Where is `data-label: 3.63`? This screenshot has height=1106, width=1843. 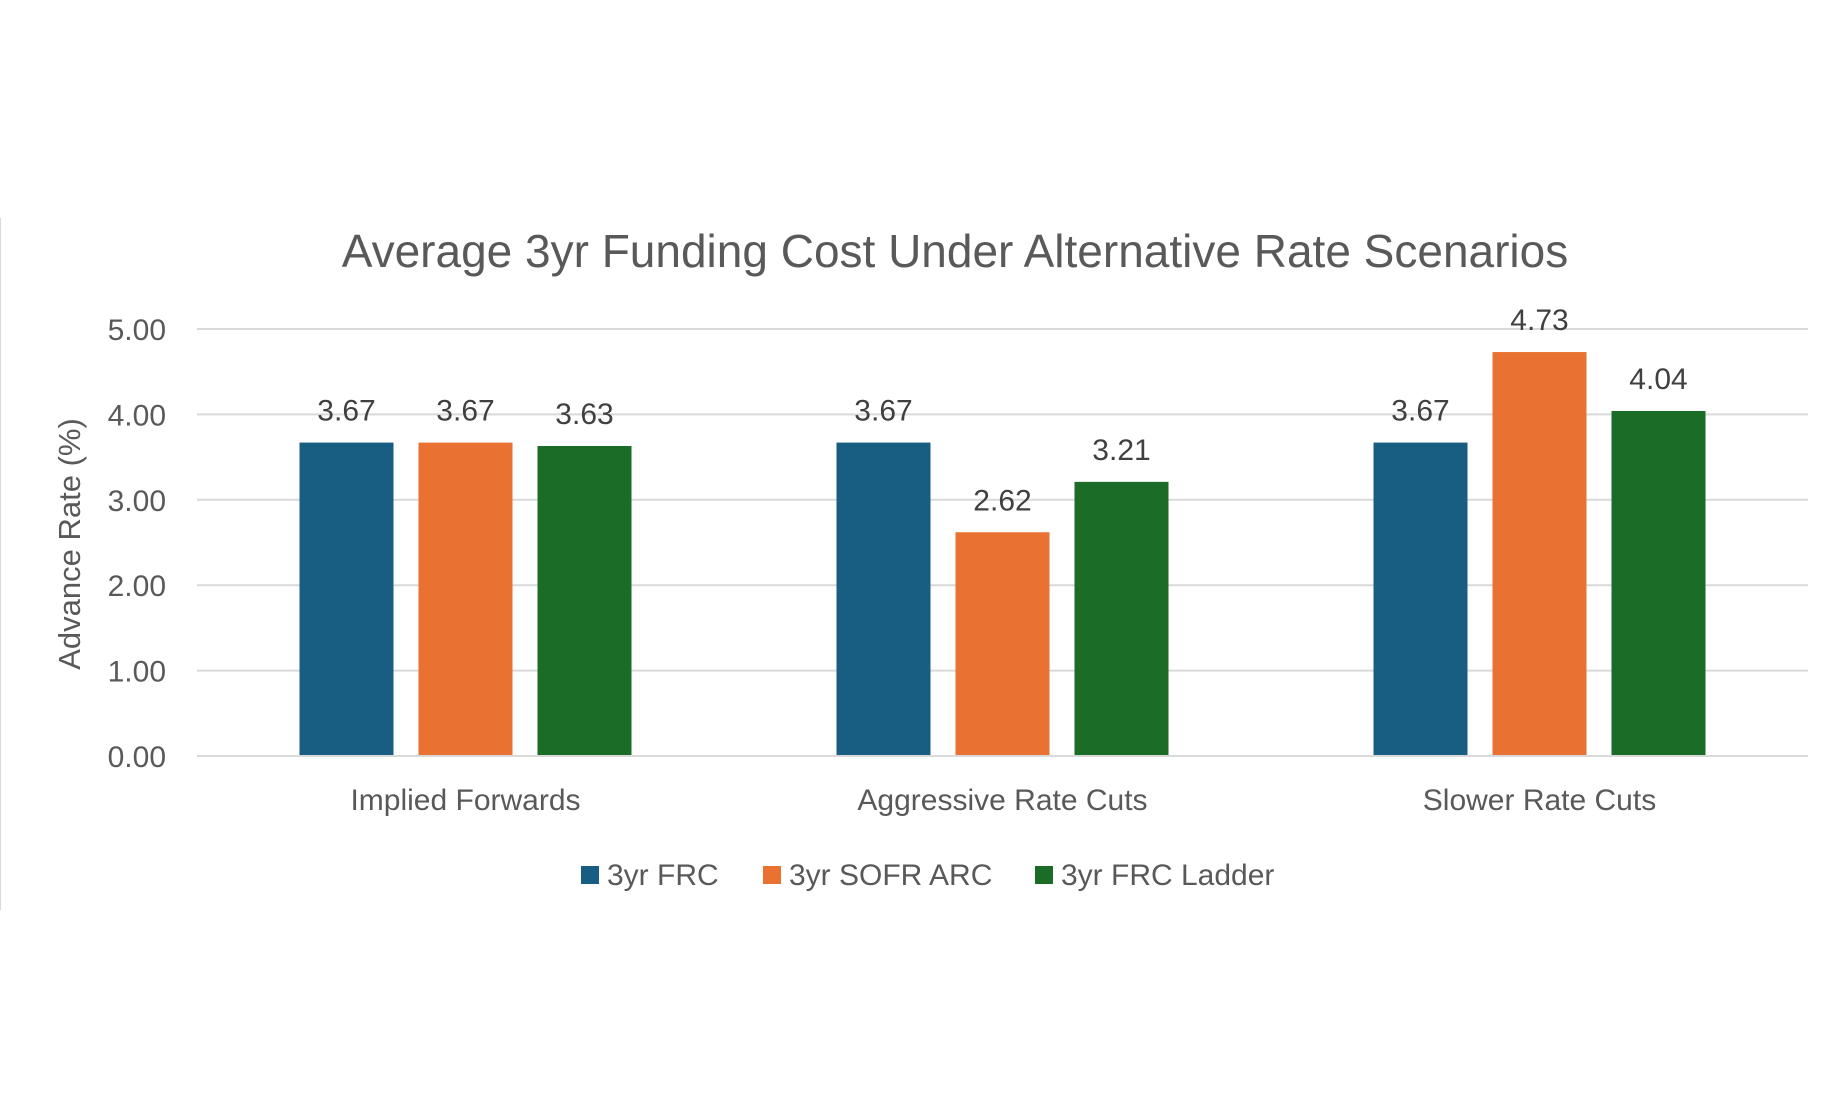 data-label: 3.63 is located at coordinates (584, 414).